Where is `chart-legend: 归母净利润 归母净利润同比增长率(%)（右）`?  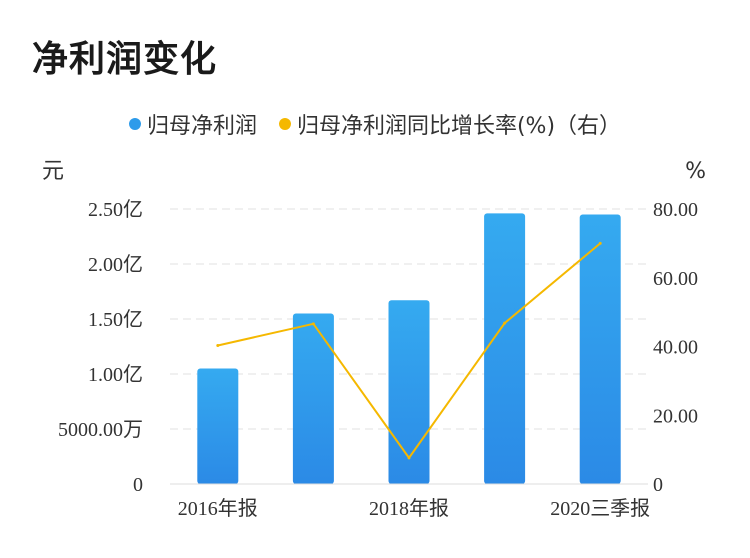
chart-legend: 归母净利润 归母净利润同比增长率(%)（右） is located at coordinates (375, 124).